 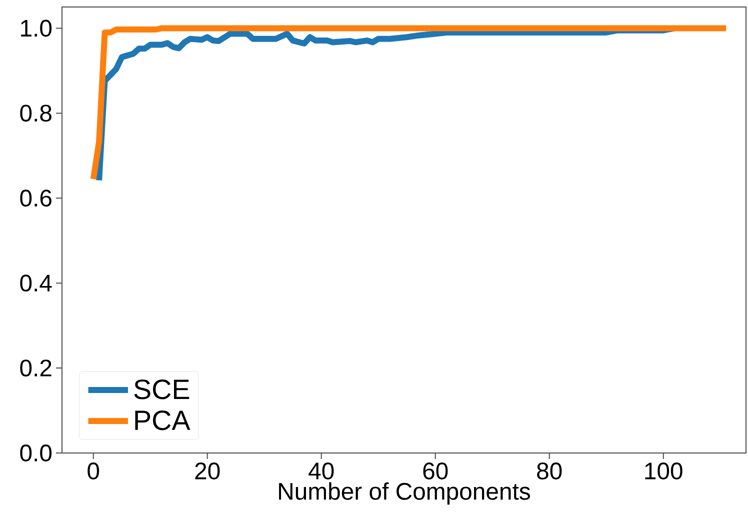 What do you see at coordinates (36, 453) in the screenshot?
I see `y-tick-label: 0.0` at bounding box center [36, 453].